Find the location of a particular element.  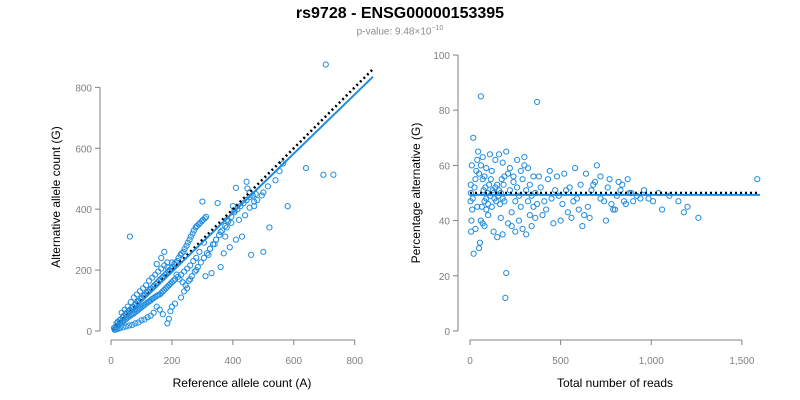

y-tick-label: 400 is located at coordinates (83, 210).